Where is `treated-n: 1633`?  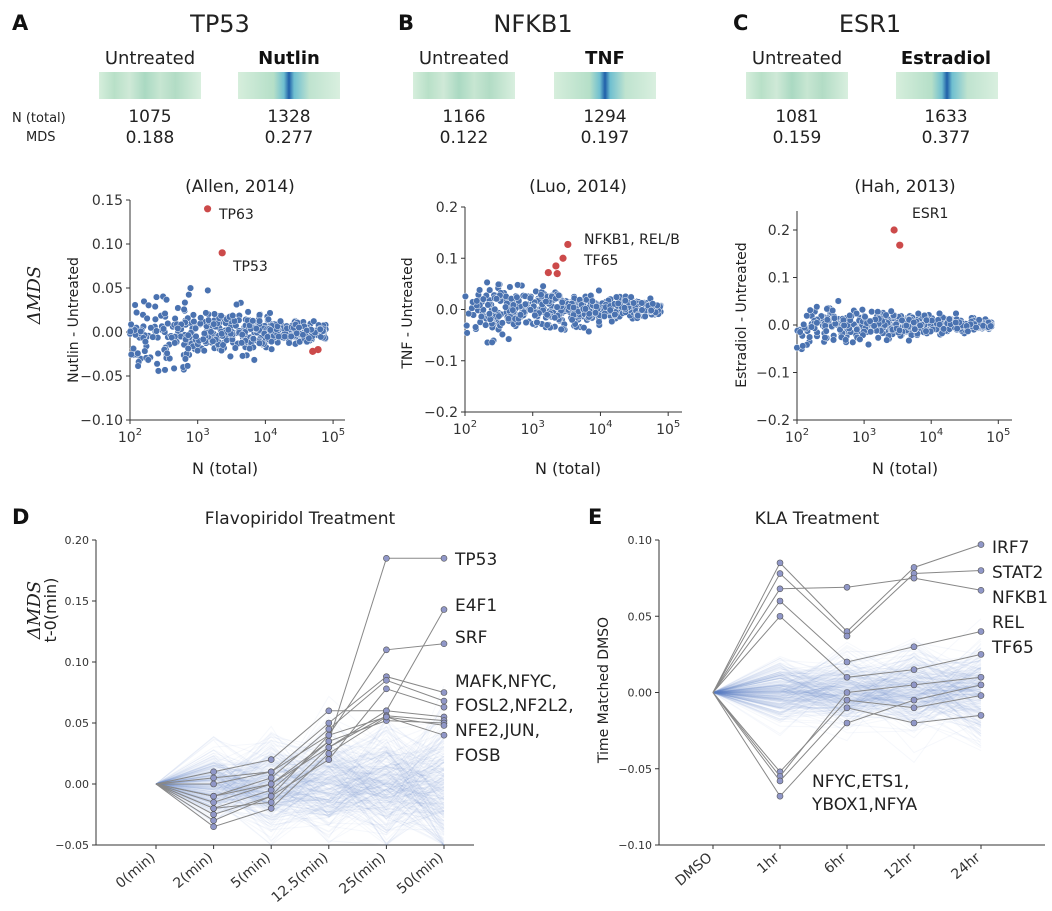
treated-n: 1633 is located at coordinates (945, 117).